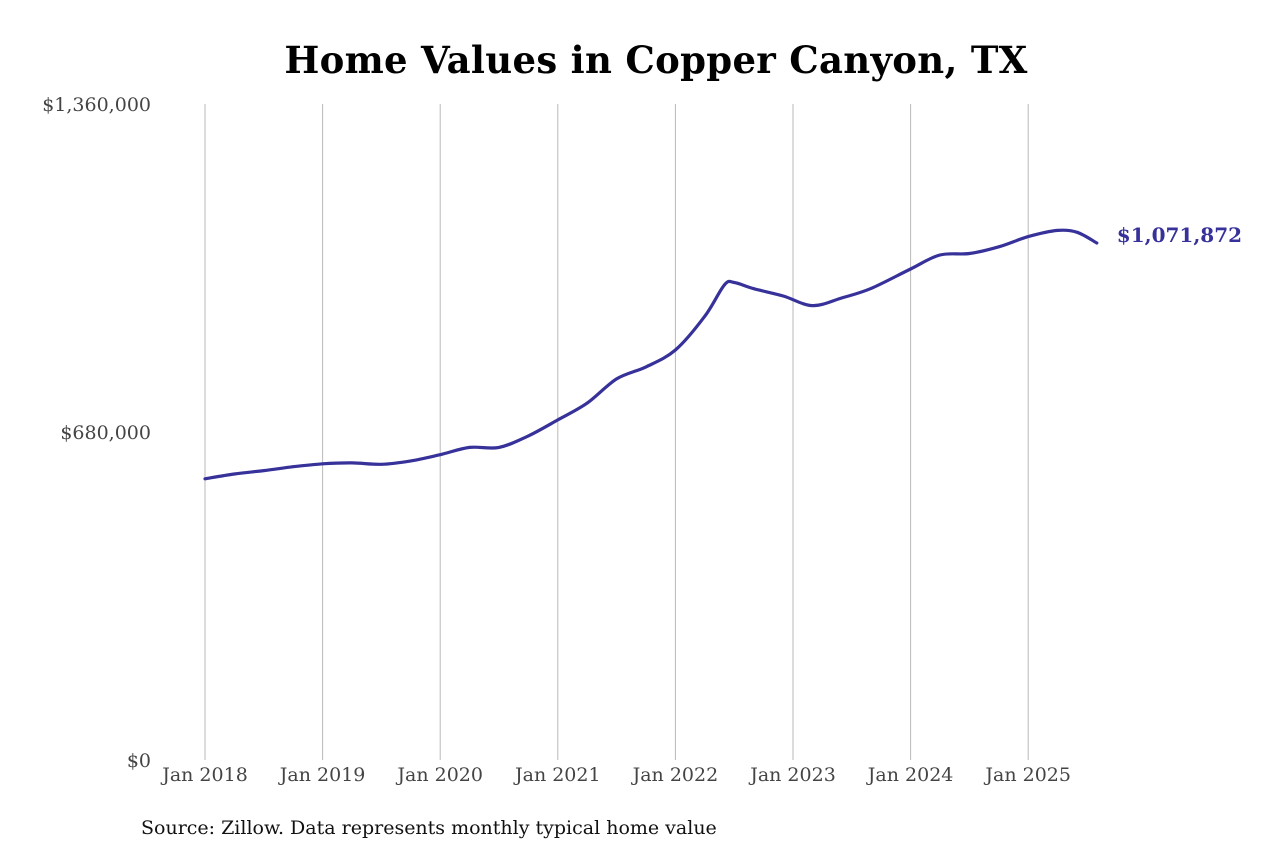 This screenshot has width=1280, height=853. What do you see at coordinates (439, 775) in the screenshot?
I see `x-tick-label: Jan 2020` at bounding box center [439, 775].